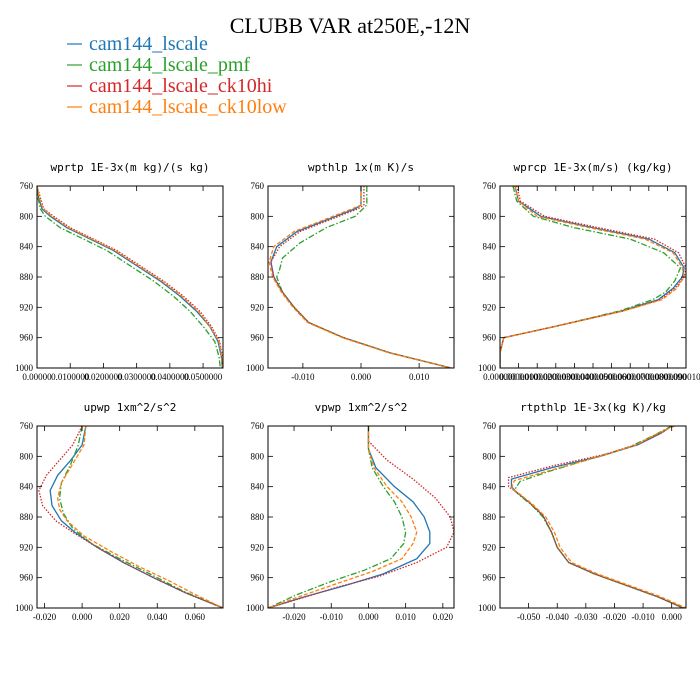  Describe the element at coordinates (667, 377) in the screenshot. I see `x-tick-label: 0.0000090` at that location.